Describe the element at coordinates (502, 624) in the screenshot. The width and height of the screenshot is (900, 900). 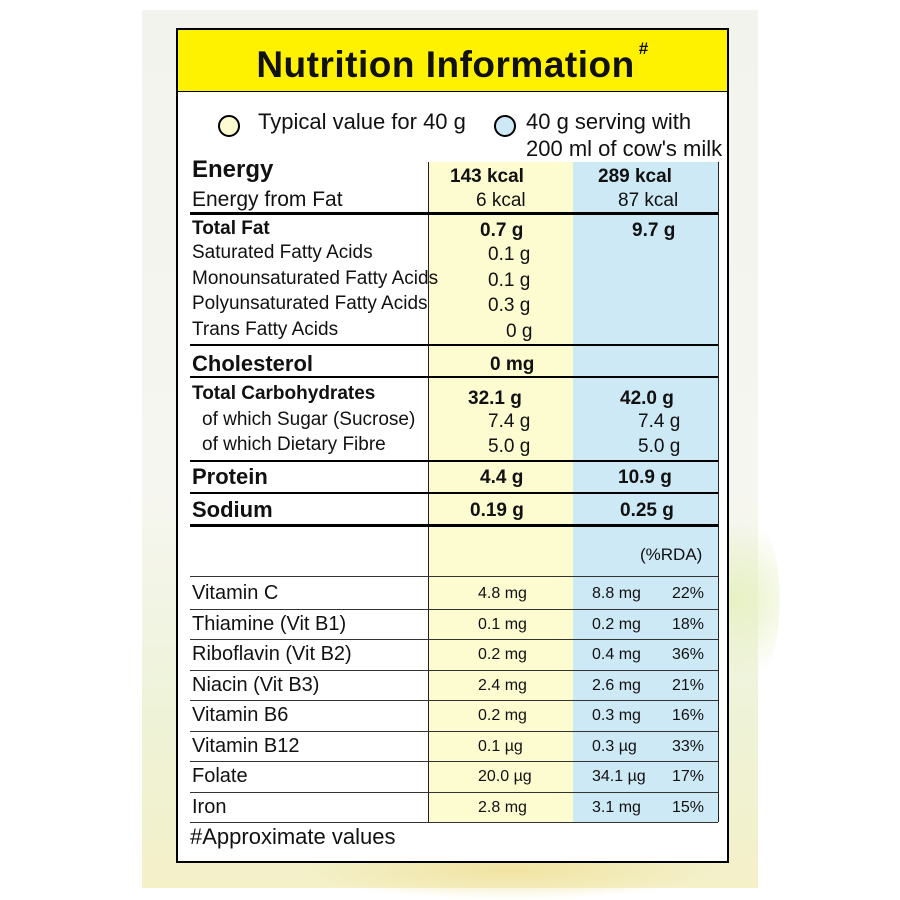
I see `vitamin-col1: 0.1 mg` at that location.